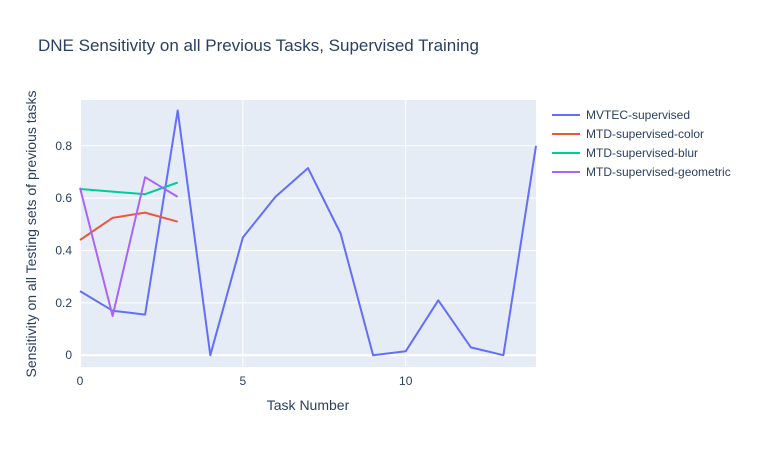  What do you see at coordinates (308, 405) in the screenshot?
I see `x-axis-title: Task Number` at bounding box center [308, 405].